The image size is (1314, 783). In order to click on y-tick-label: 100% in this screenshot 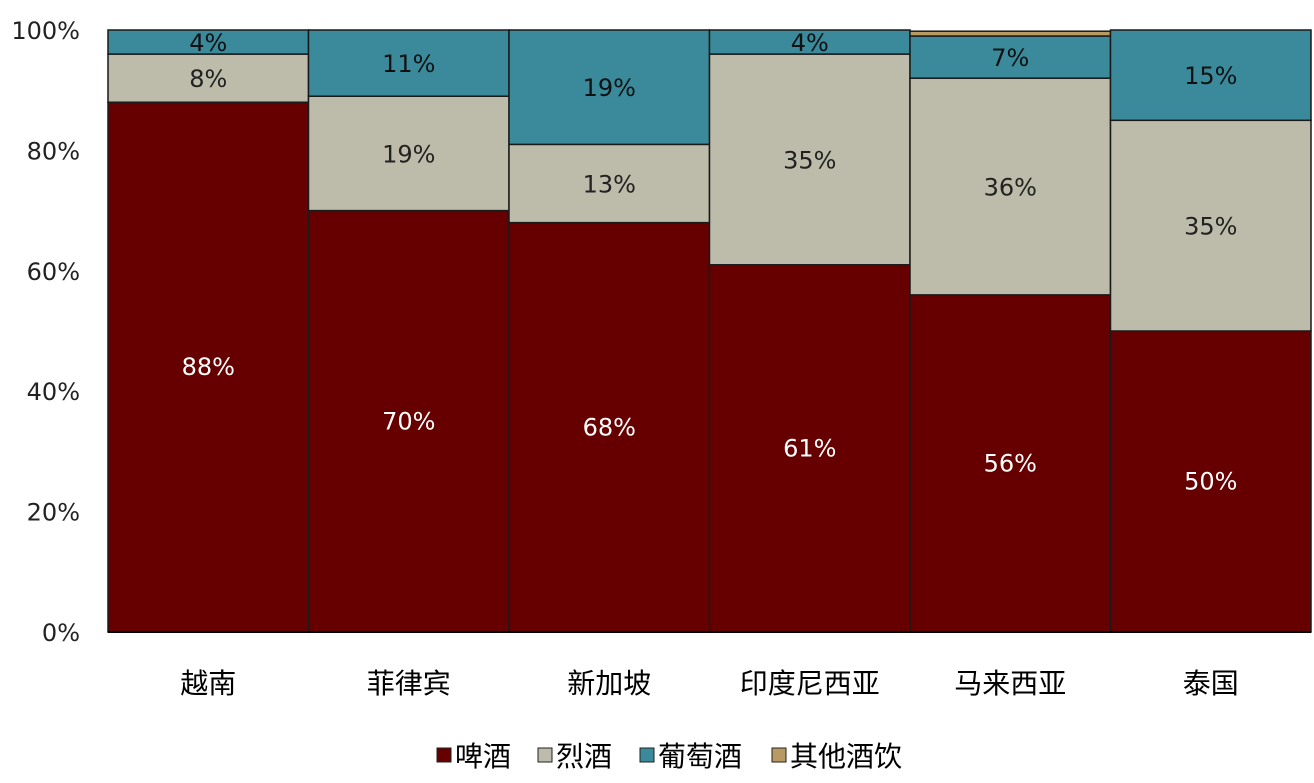, I will do `click(45, 31)`.